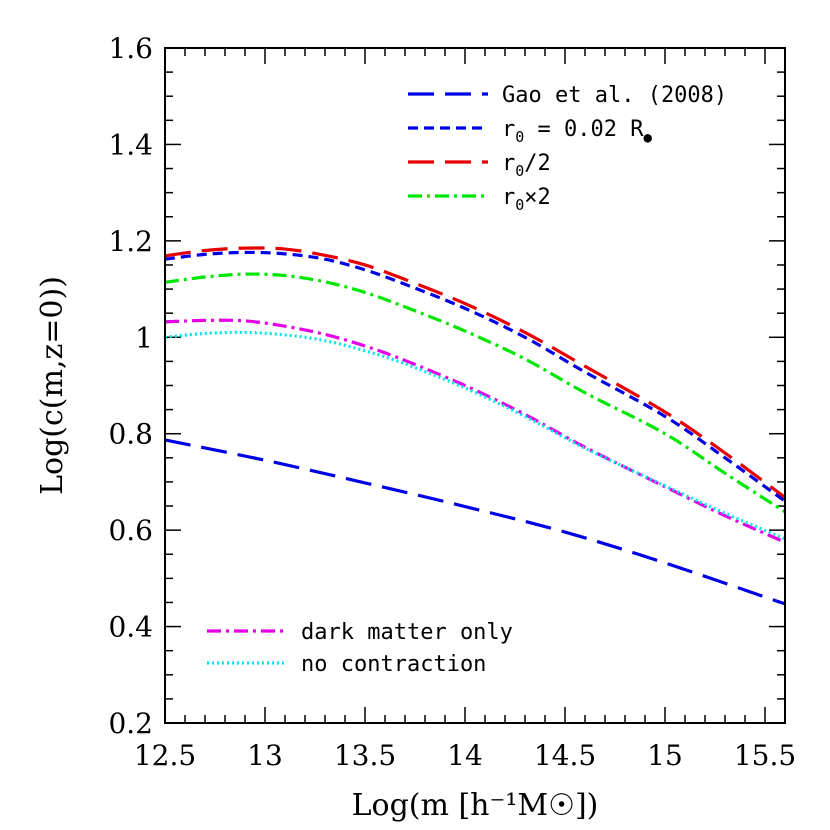 The image size is (830, 830). I want to click on legend-label-rest: /2, so click(537, 163).